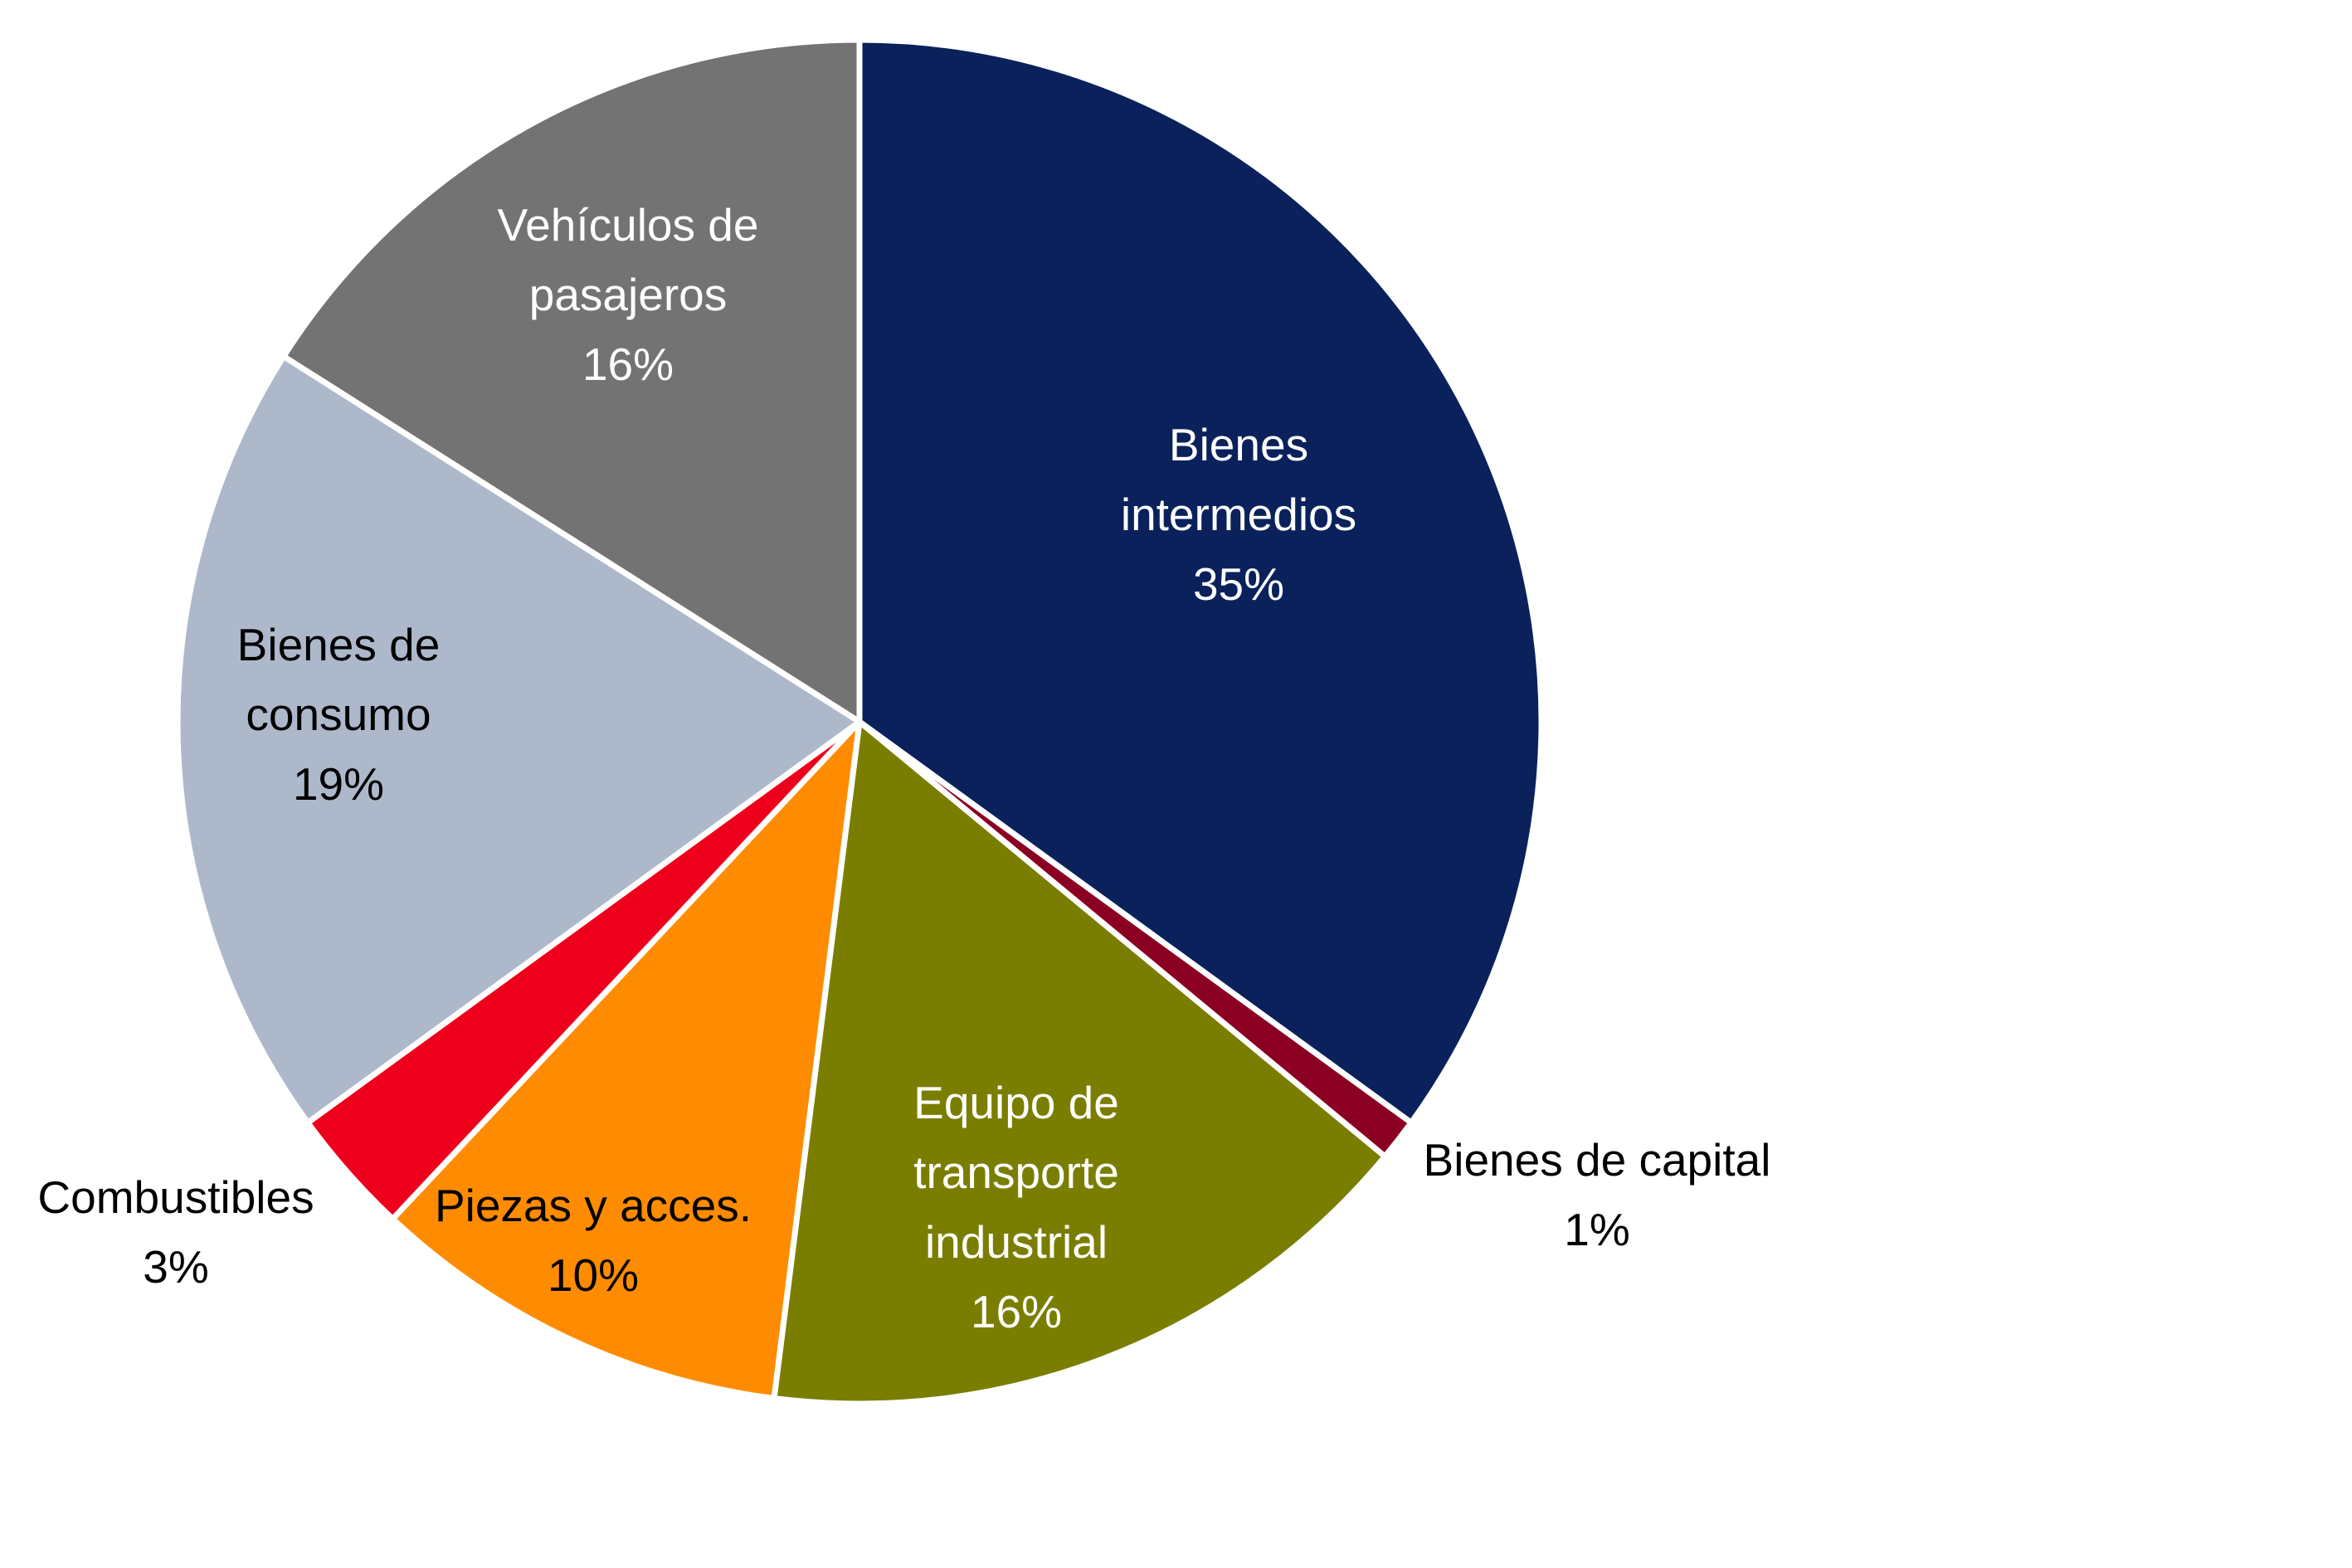  What do you see at coordinates (626, 1060) in the screenshot?
I see `pie-slice-piezas-y-acces` at bounding box center [626, 1060].